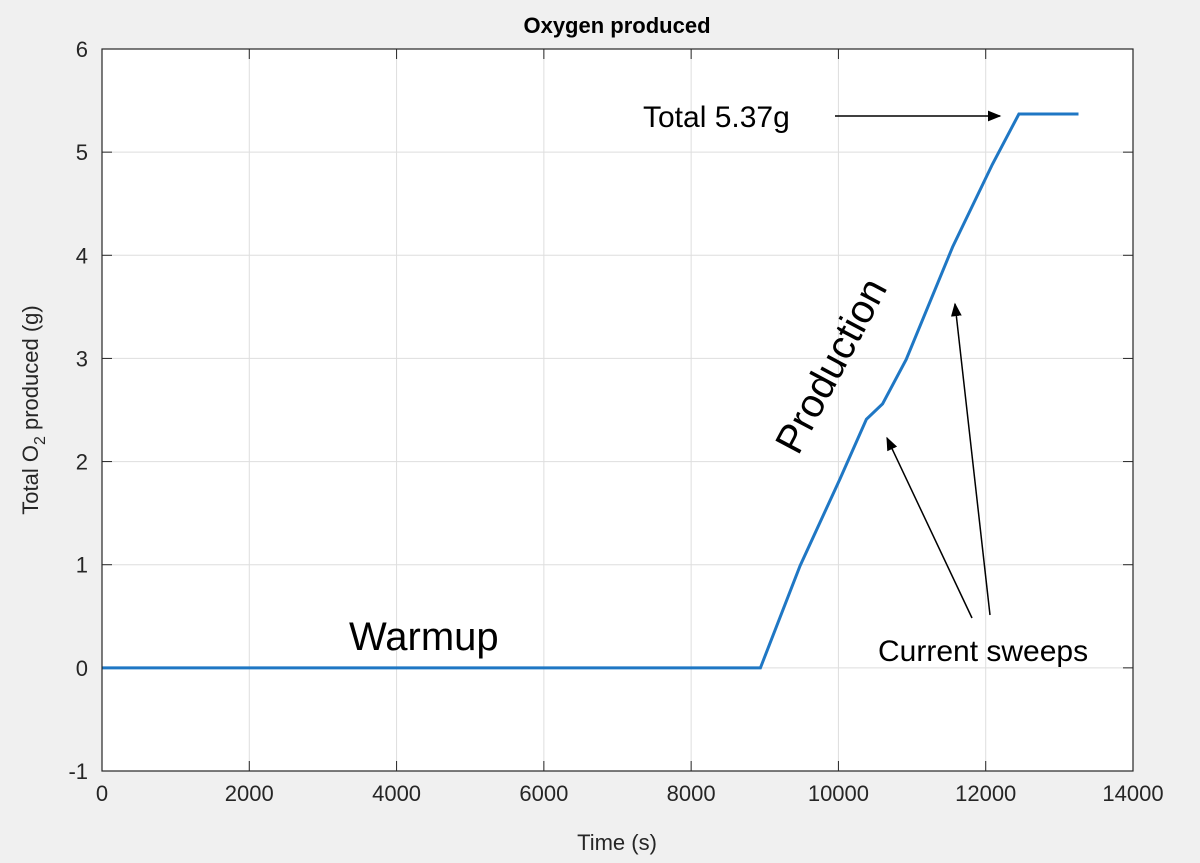  I want to click on x-tick-label: 10000, so click(838, 793).